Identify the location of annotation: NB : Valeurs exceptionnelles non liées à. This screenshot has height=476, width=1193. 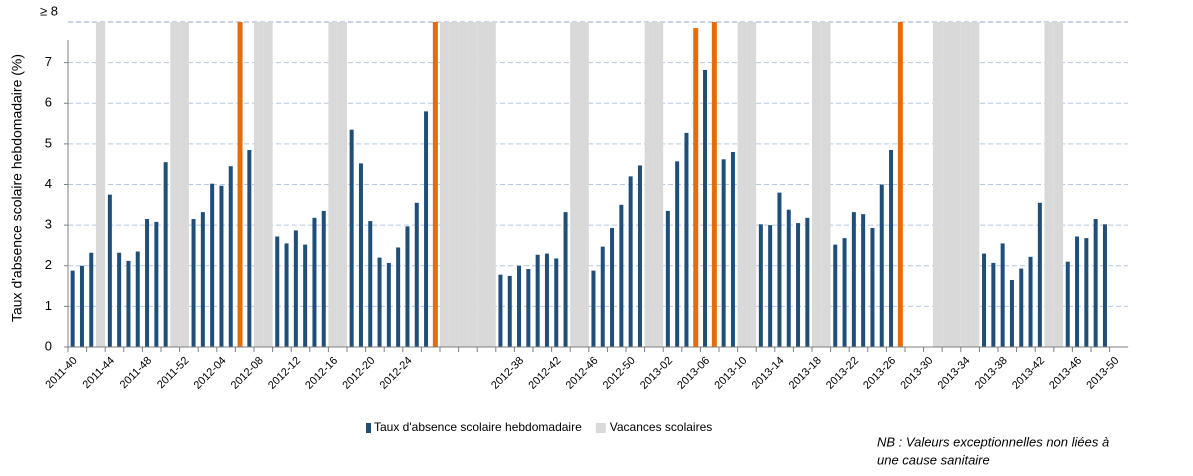
(993, 441).